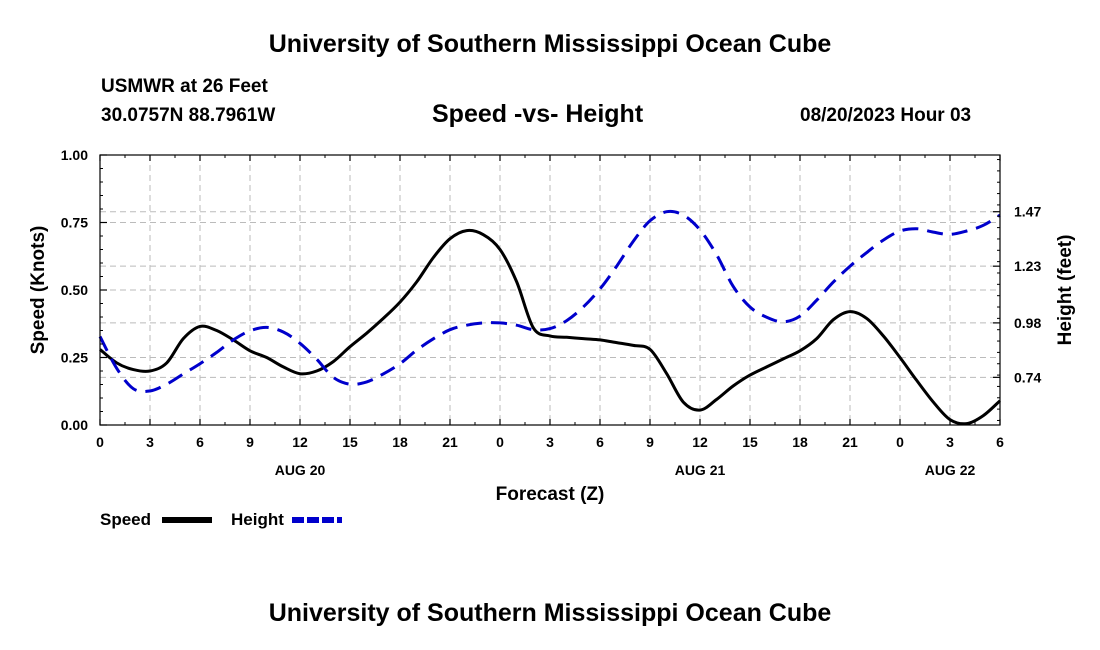 This screenshot has width=1100, height=650. Describe the element at coordinates (74, 155) in the screenshot. I see `y-tick-label: 1.00` at that location.